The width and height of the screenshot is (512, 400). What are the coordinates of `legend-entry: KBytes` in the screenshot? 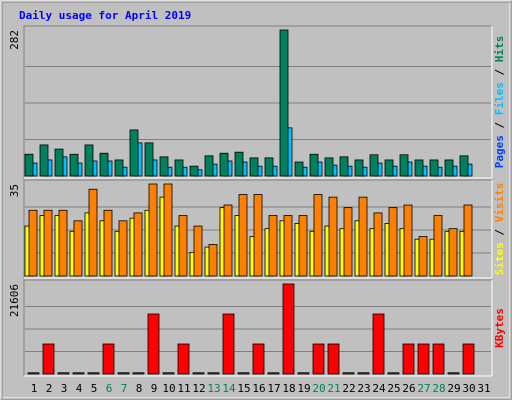 It's located at (499, 328).